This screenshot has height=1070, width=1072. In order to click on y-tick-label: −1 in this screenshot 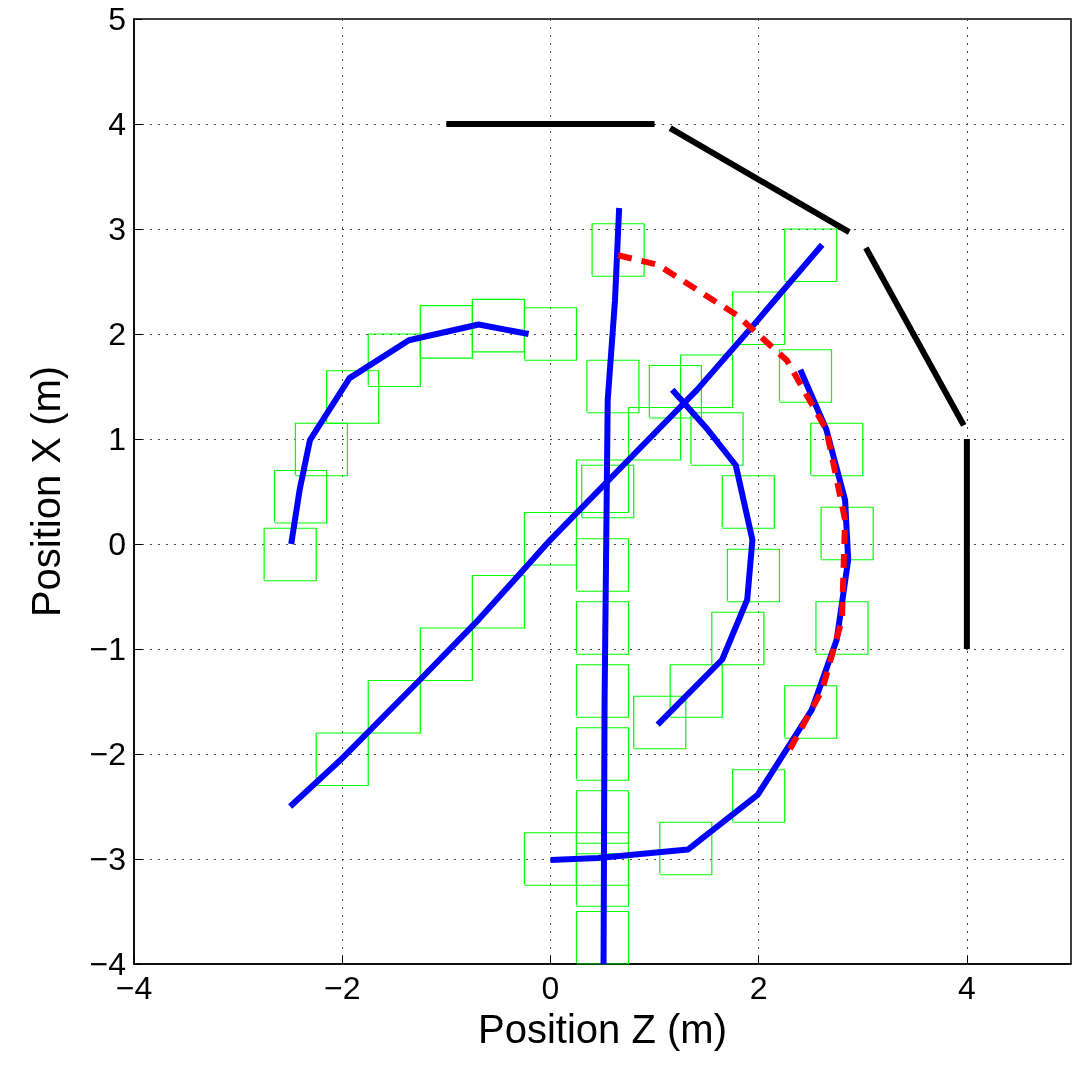, I will do `click(107, 649)`.